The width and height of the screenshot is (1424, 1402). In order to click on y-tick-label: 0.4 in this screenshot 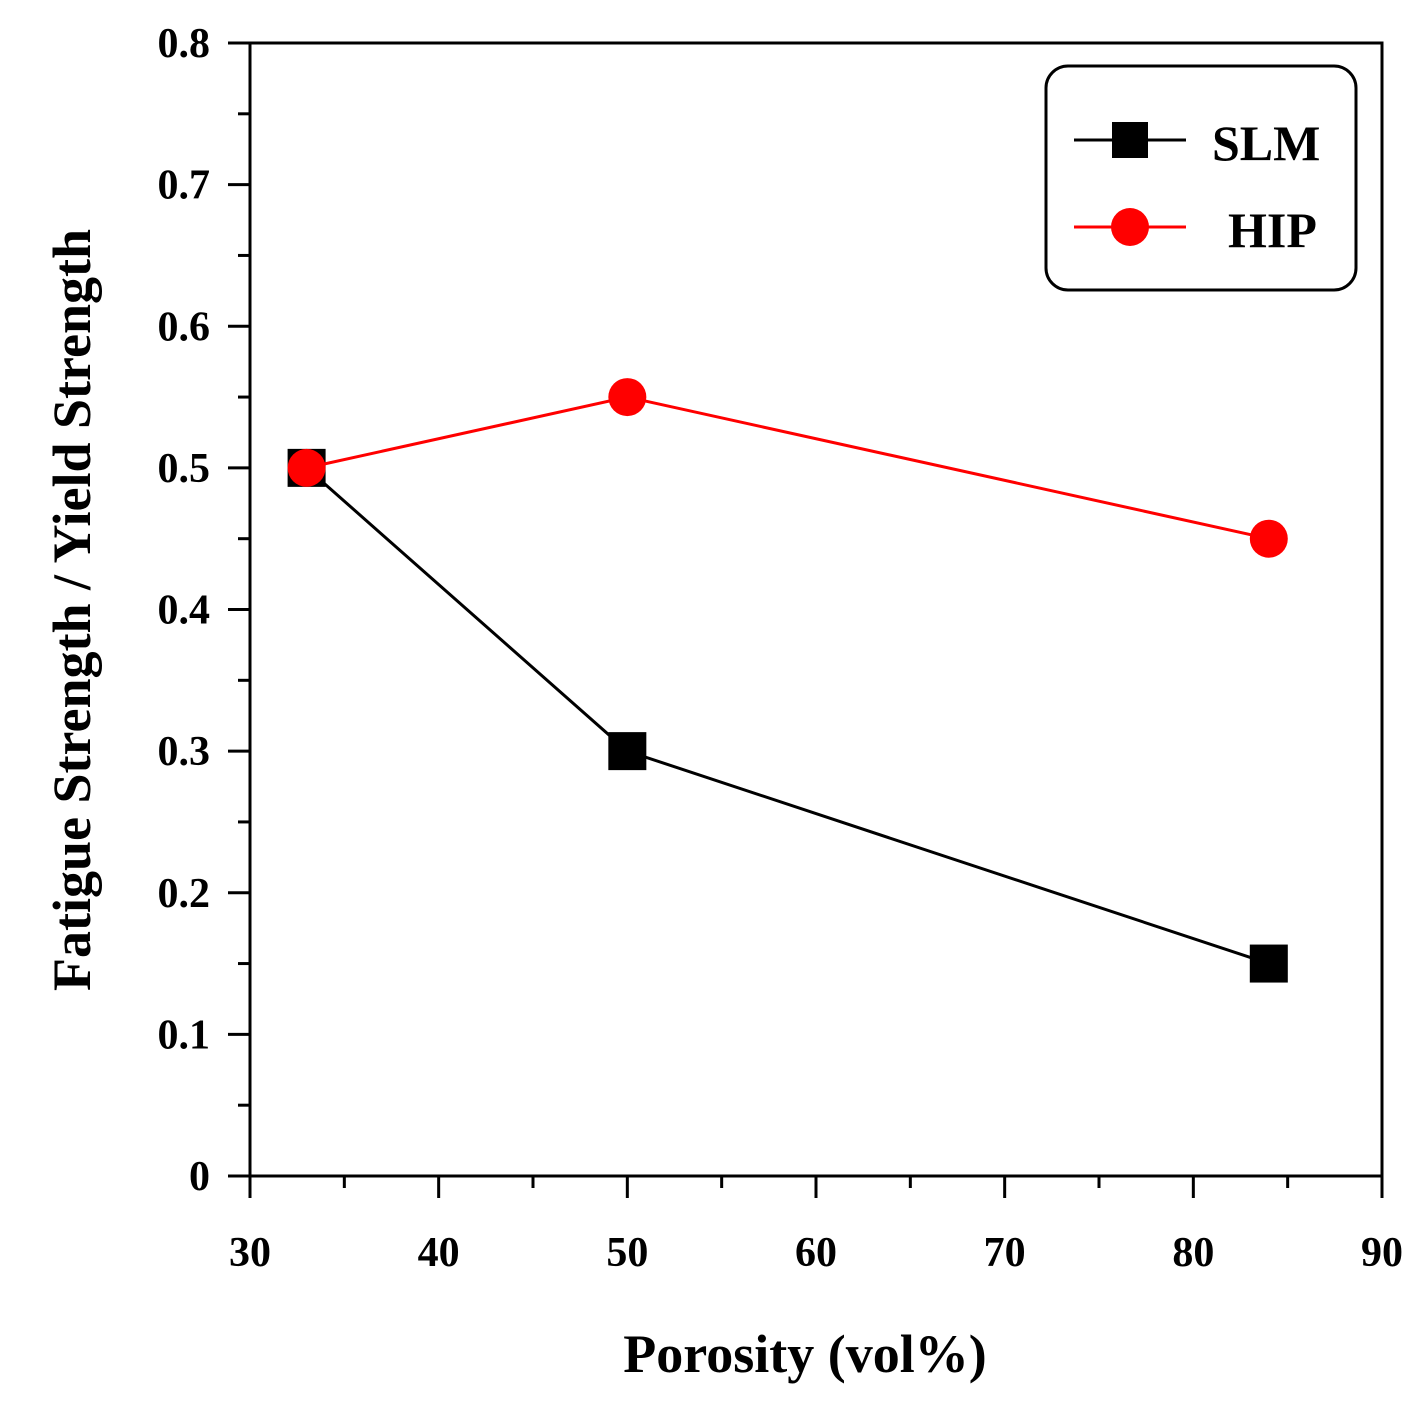, I will do `click(184, 611)`.